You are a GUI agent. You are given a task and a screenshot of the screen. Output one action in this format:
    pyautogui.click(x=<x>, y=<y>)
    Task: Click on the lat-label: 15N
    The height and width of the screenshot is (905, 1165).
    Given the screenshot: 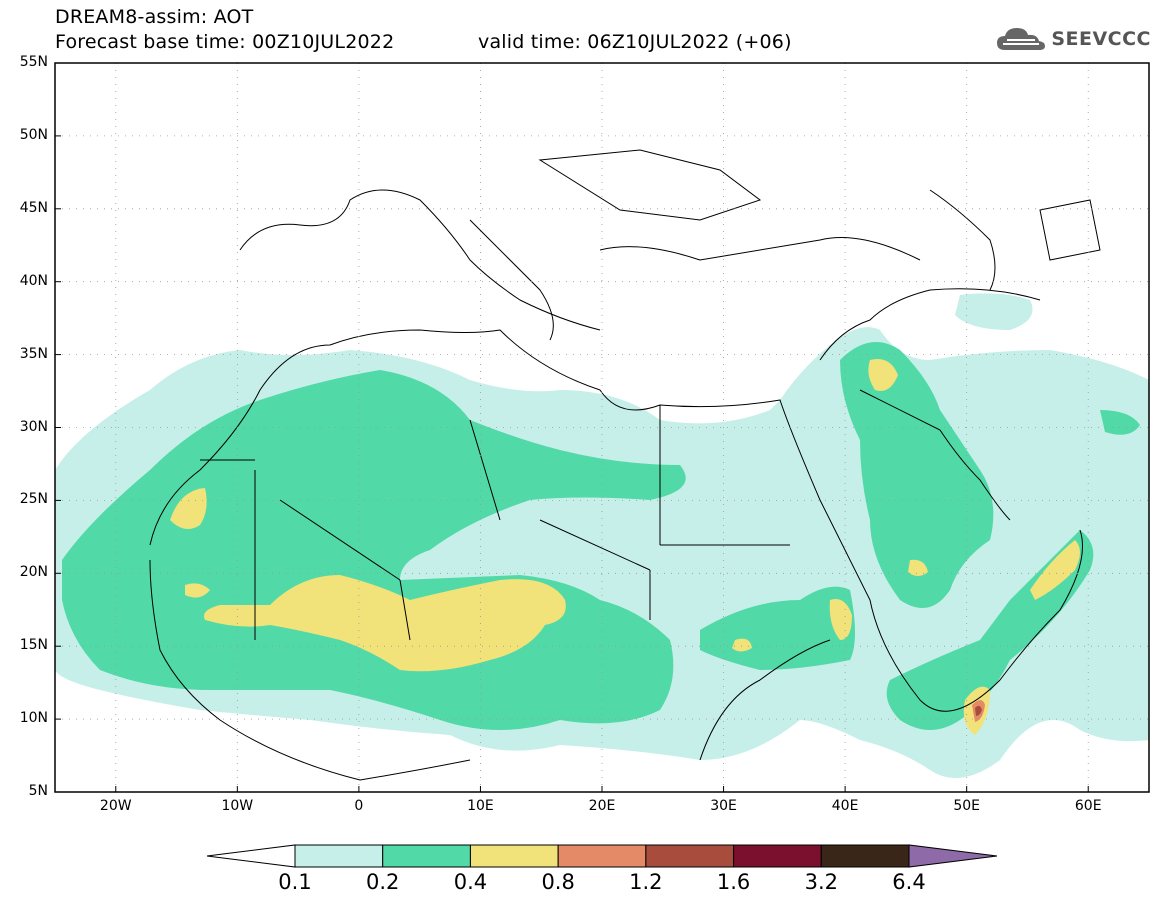 What is the action you would take?
    pyautogui.click(x=33, y=645)
    